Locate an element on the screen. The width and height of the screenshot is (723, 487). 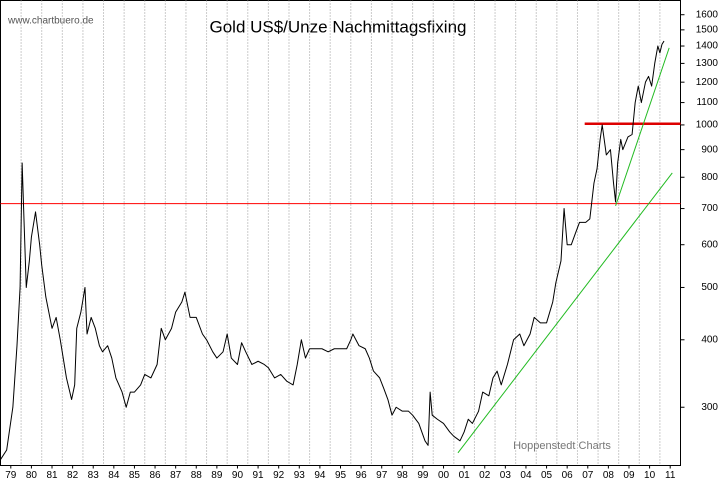
x-tick-label: 82 is located at coordinates (73, 475).